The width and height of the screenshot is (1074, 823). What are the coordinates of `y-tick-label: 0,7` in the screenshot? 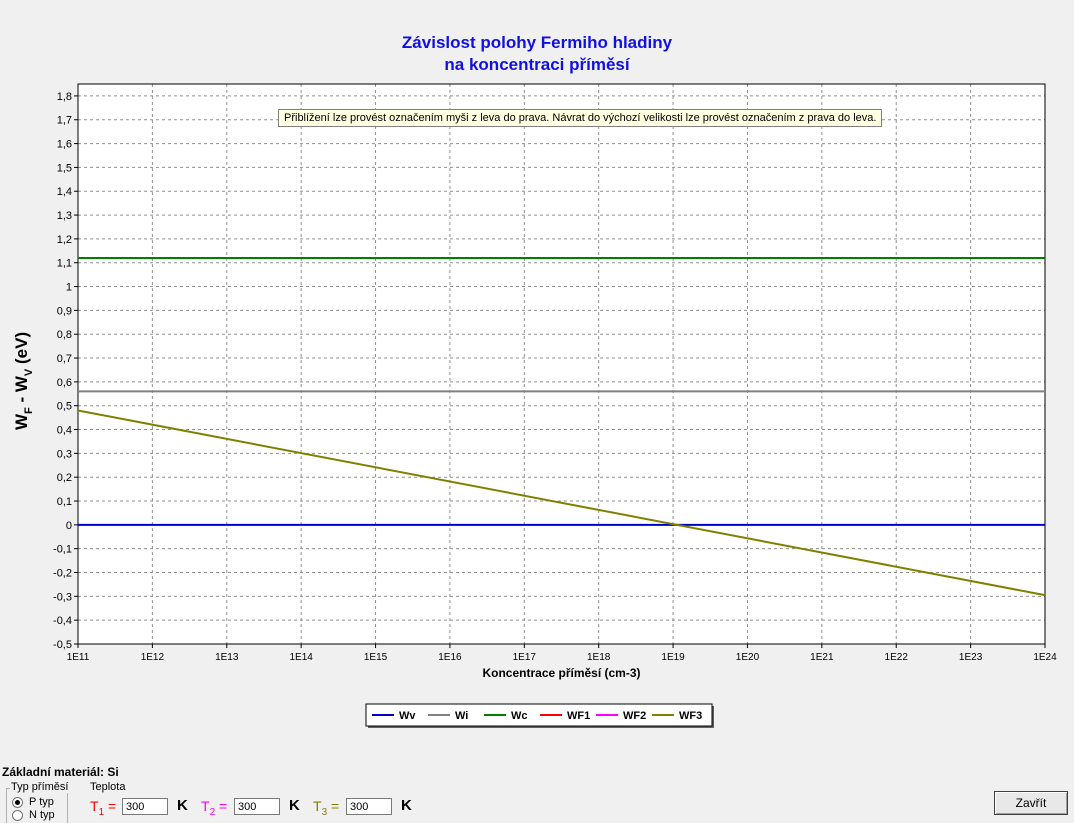 It's located at (64, 359).